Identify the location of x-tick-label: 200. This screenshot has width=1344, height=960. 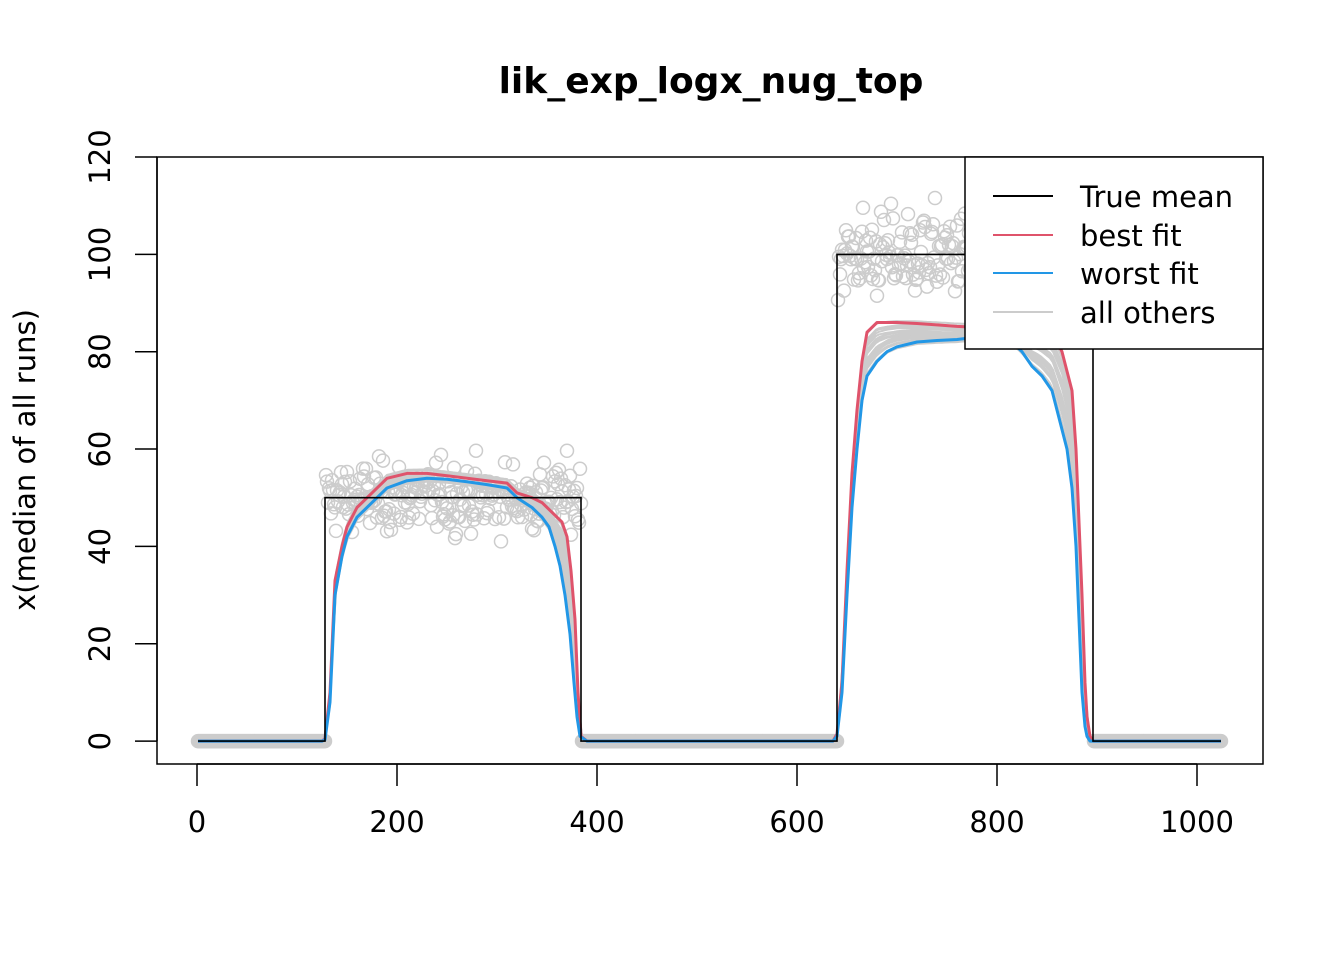
(396, 822).